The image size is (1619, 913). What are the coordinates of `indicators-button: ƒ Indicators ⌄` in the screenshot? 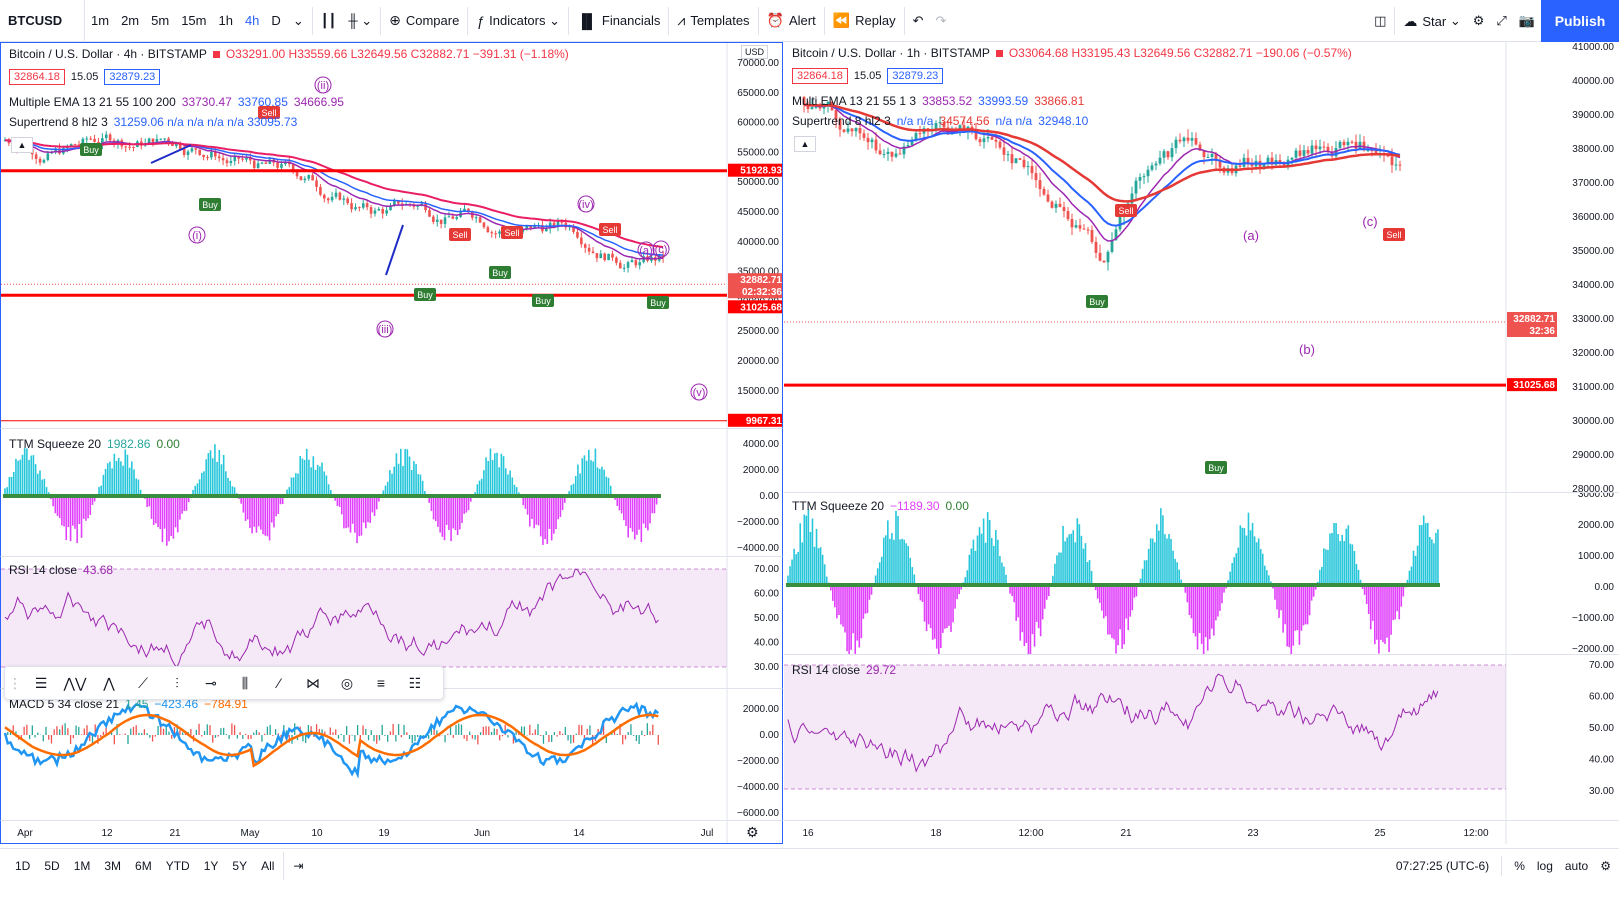 It's located at (518, 21).